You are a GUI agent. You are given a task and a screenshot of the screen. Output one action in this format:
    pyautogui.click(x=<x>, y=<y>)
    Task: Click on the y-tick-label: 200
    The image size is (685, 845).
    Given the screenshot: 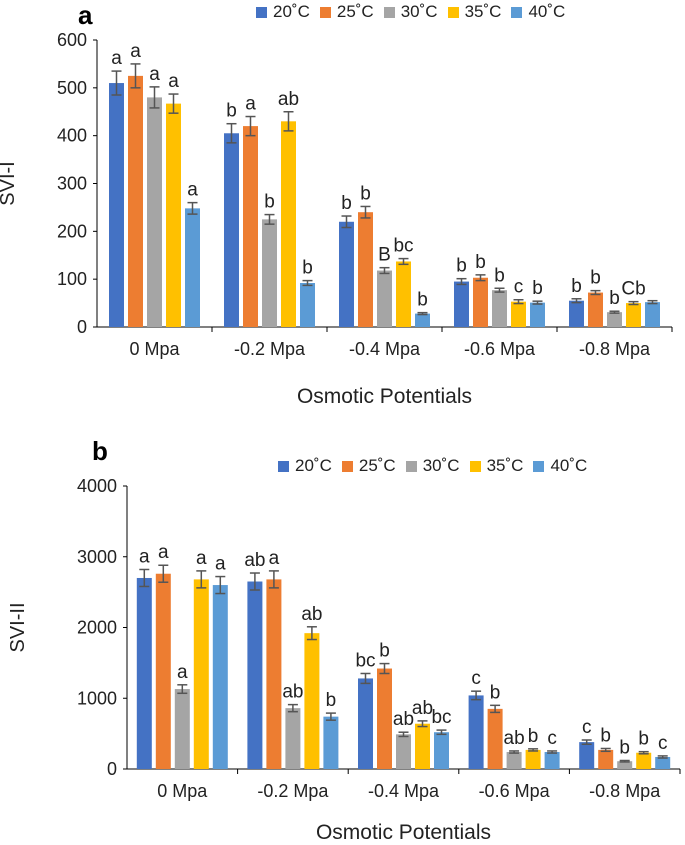 What is the action you would take?
    pyautogui.click(x=72, y=231)
    